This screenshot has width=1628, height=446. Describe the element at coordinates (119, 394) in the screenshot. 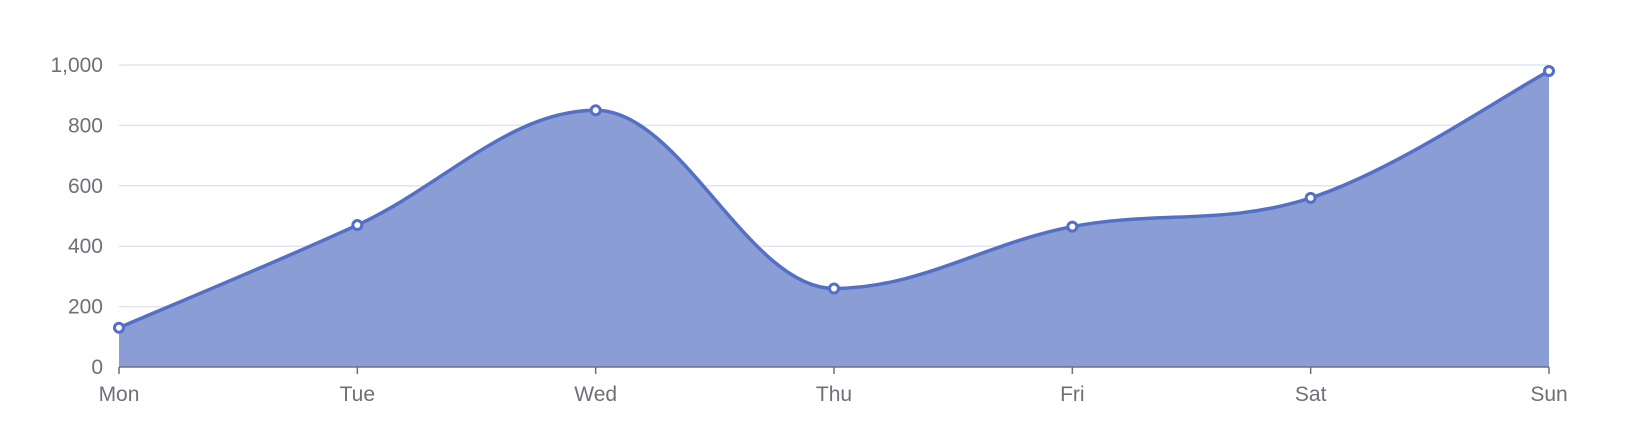

I see `x-tick-label: Mon` at that location.